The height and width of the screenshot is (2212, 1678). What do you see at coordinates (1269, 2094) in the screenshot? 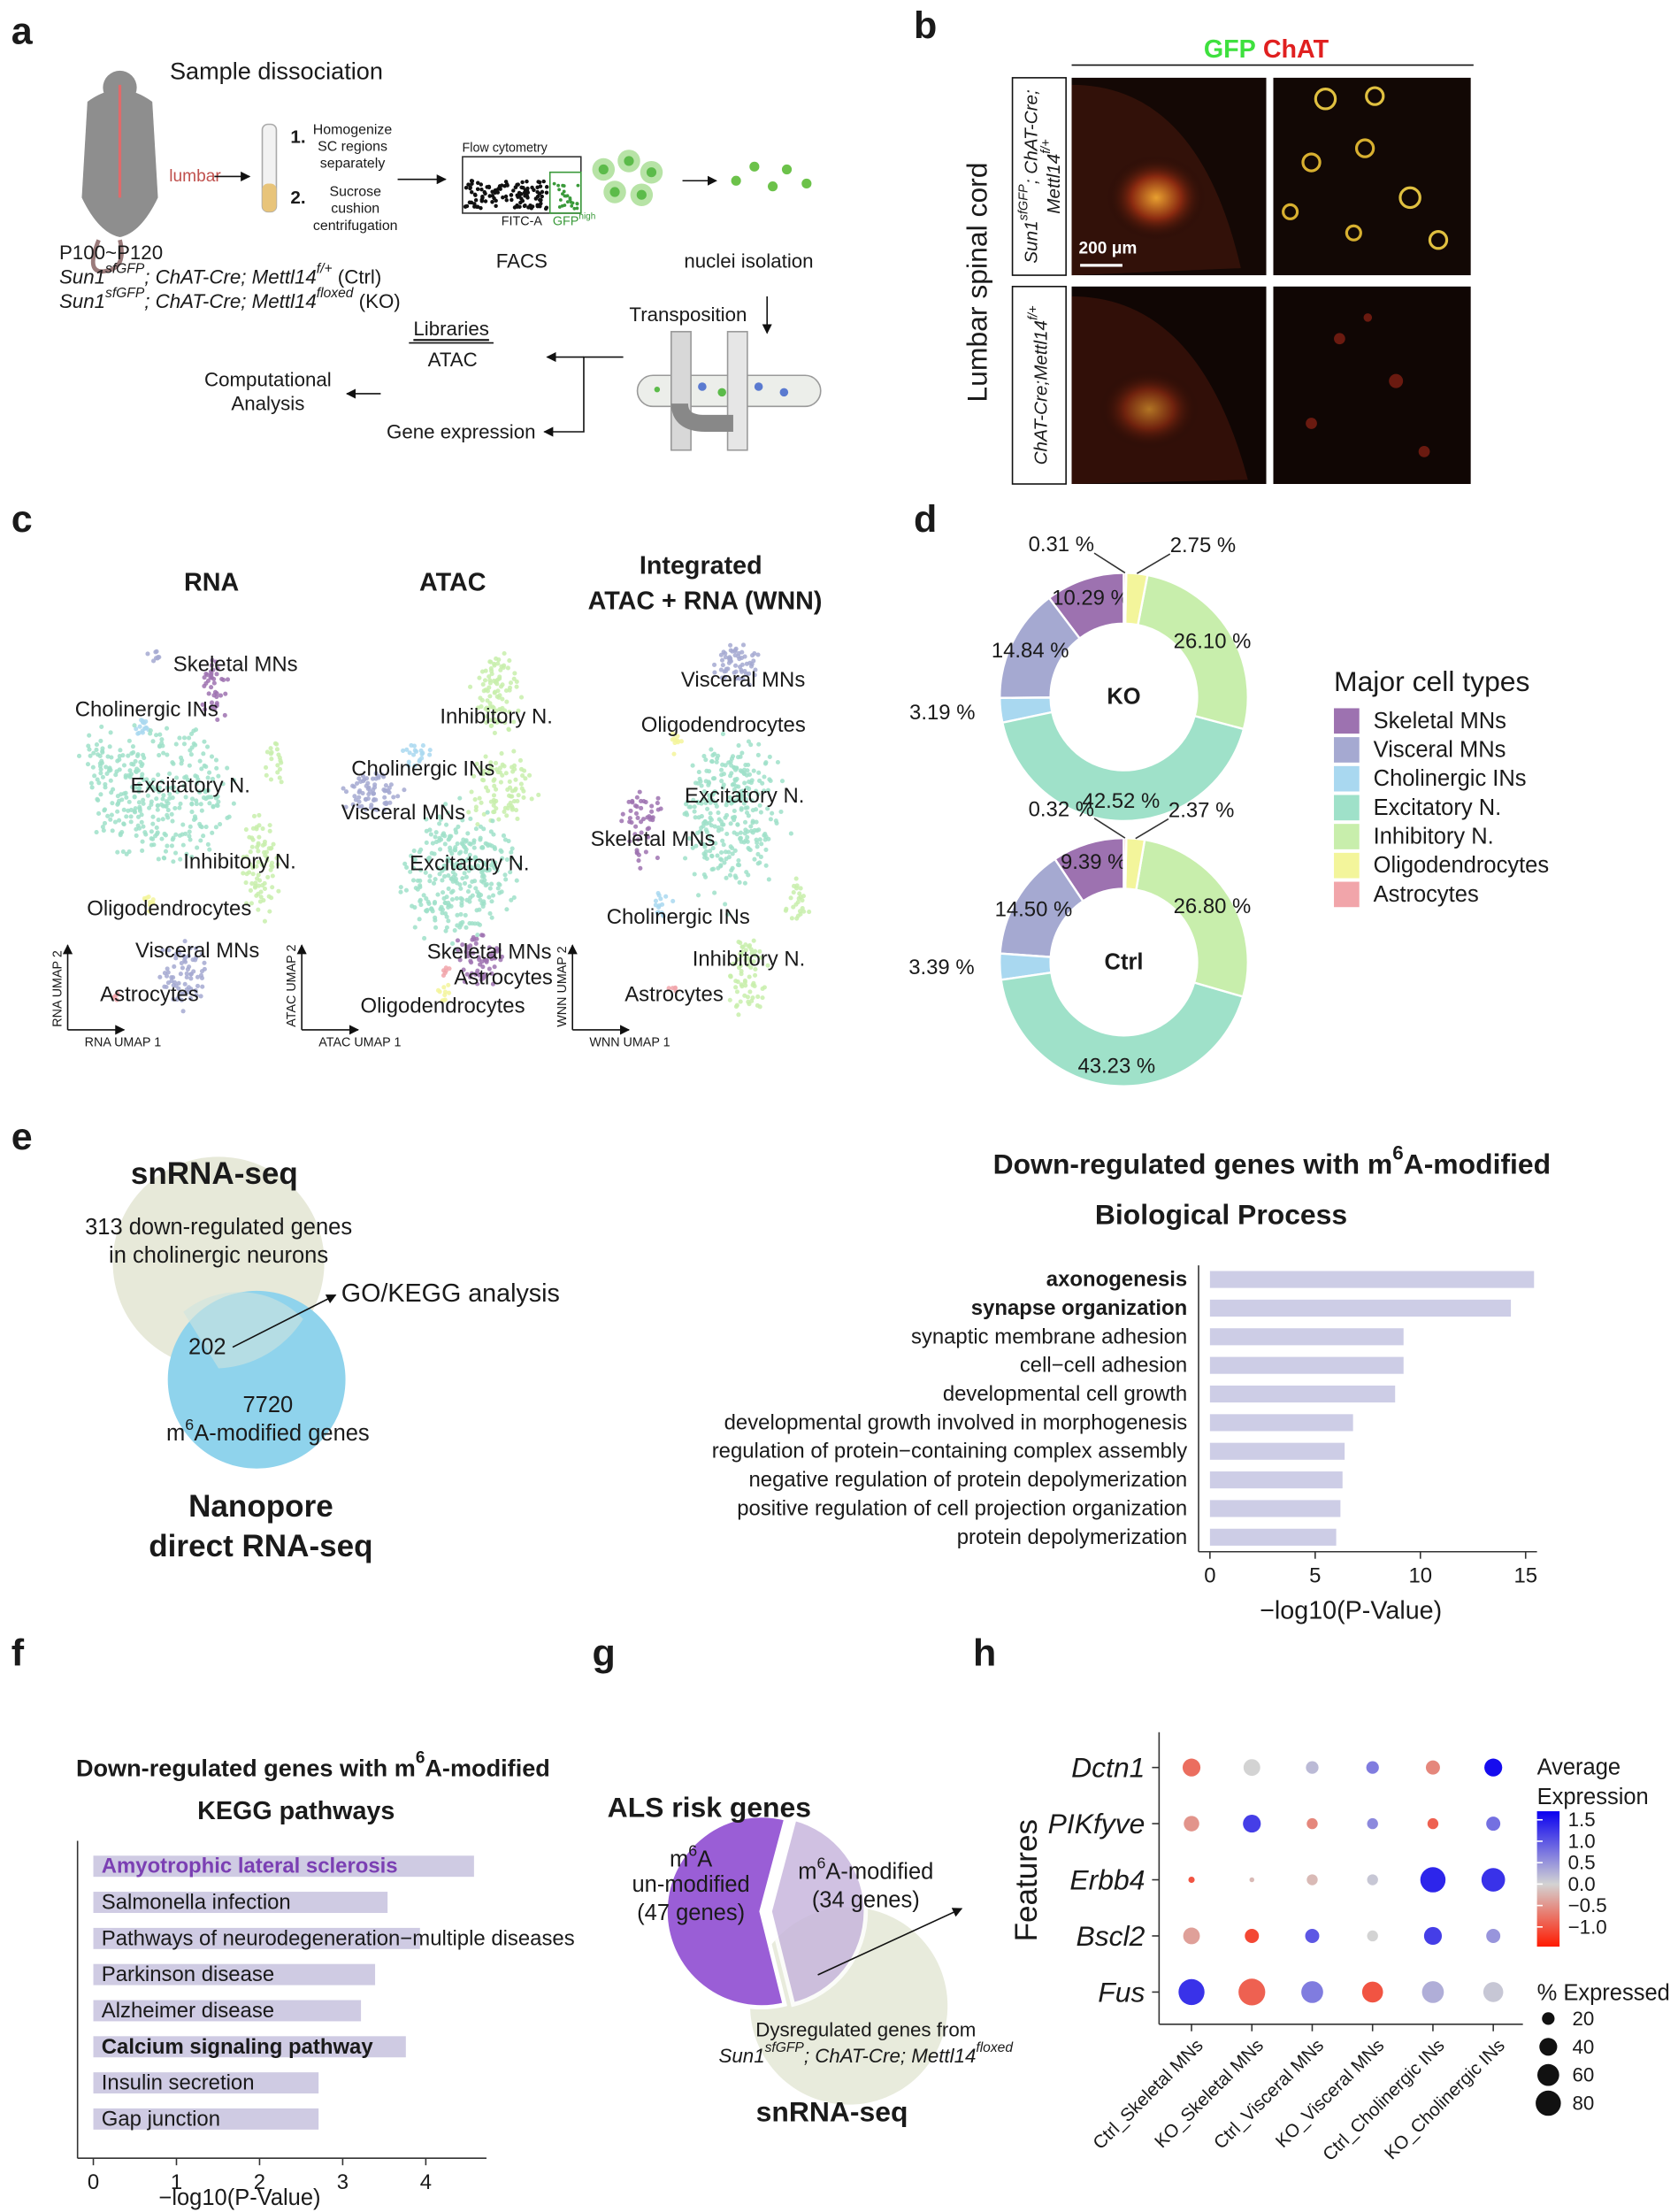
I see `x-tick-label: Ctrl_Visceral MNs` at bounding box center [1269, 2094].